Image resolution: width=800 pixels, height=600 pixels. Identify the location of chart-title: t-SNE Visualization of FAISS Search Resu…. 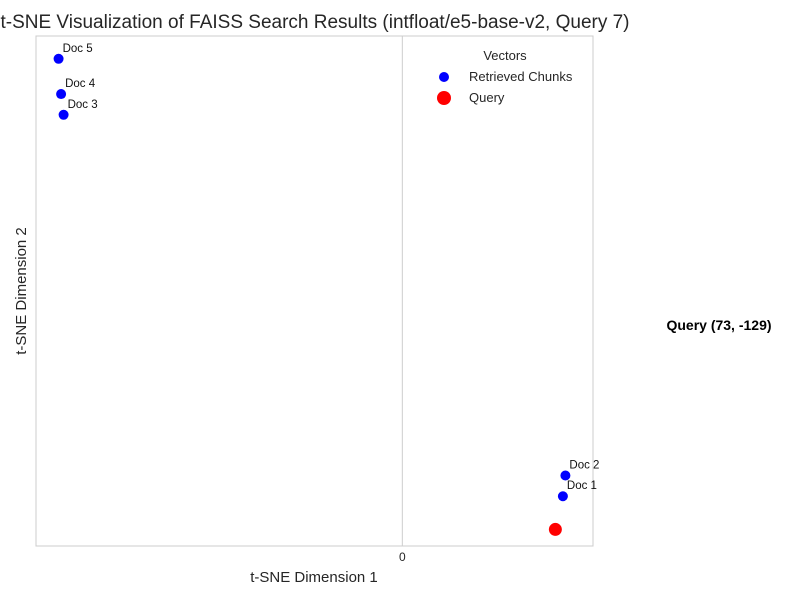
(314, 22).